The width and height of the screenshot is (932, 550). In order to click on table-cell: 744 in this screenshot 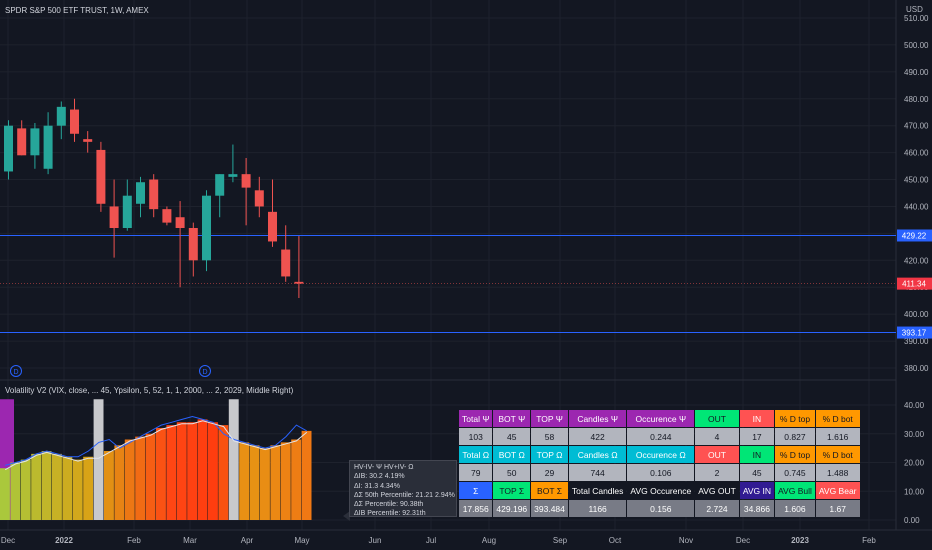, I will do `click(597, 472)`.